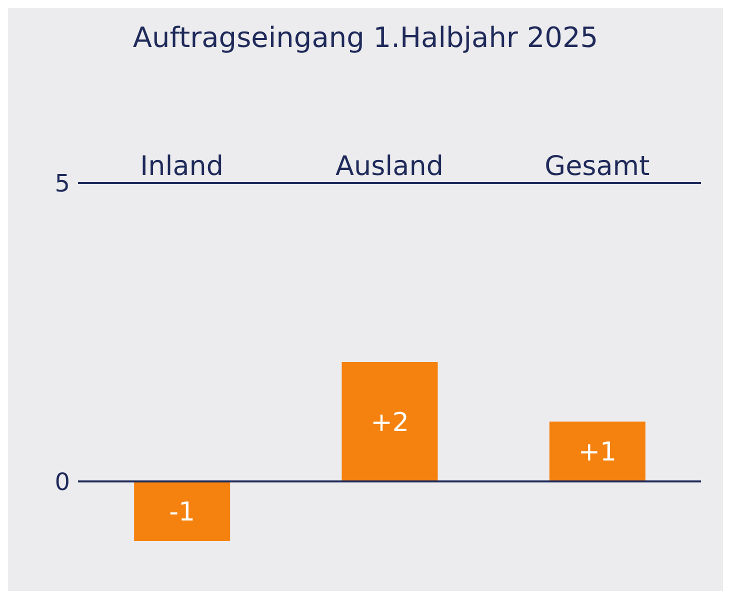 Image resolution: width=731 pixels, height=602 pixels. What do you see at coordinates (597, 166) in the screenshot?
I see `x-tick-label: Gesamt` at bounding box center [597, 166].